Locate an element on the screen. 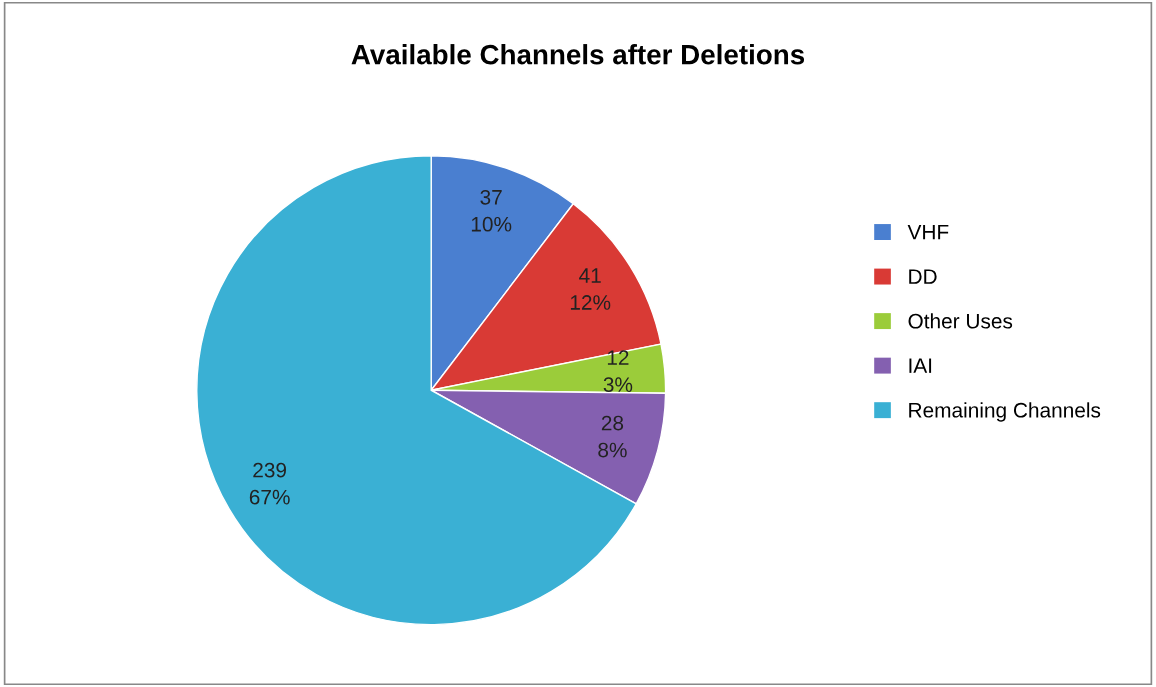 This screenshot has width=1156, height=687. legend-label: Other Uses is located at coordinates (960, 321).